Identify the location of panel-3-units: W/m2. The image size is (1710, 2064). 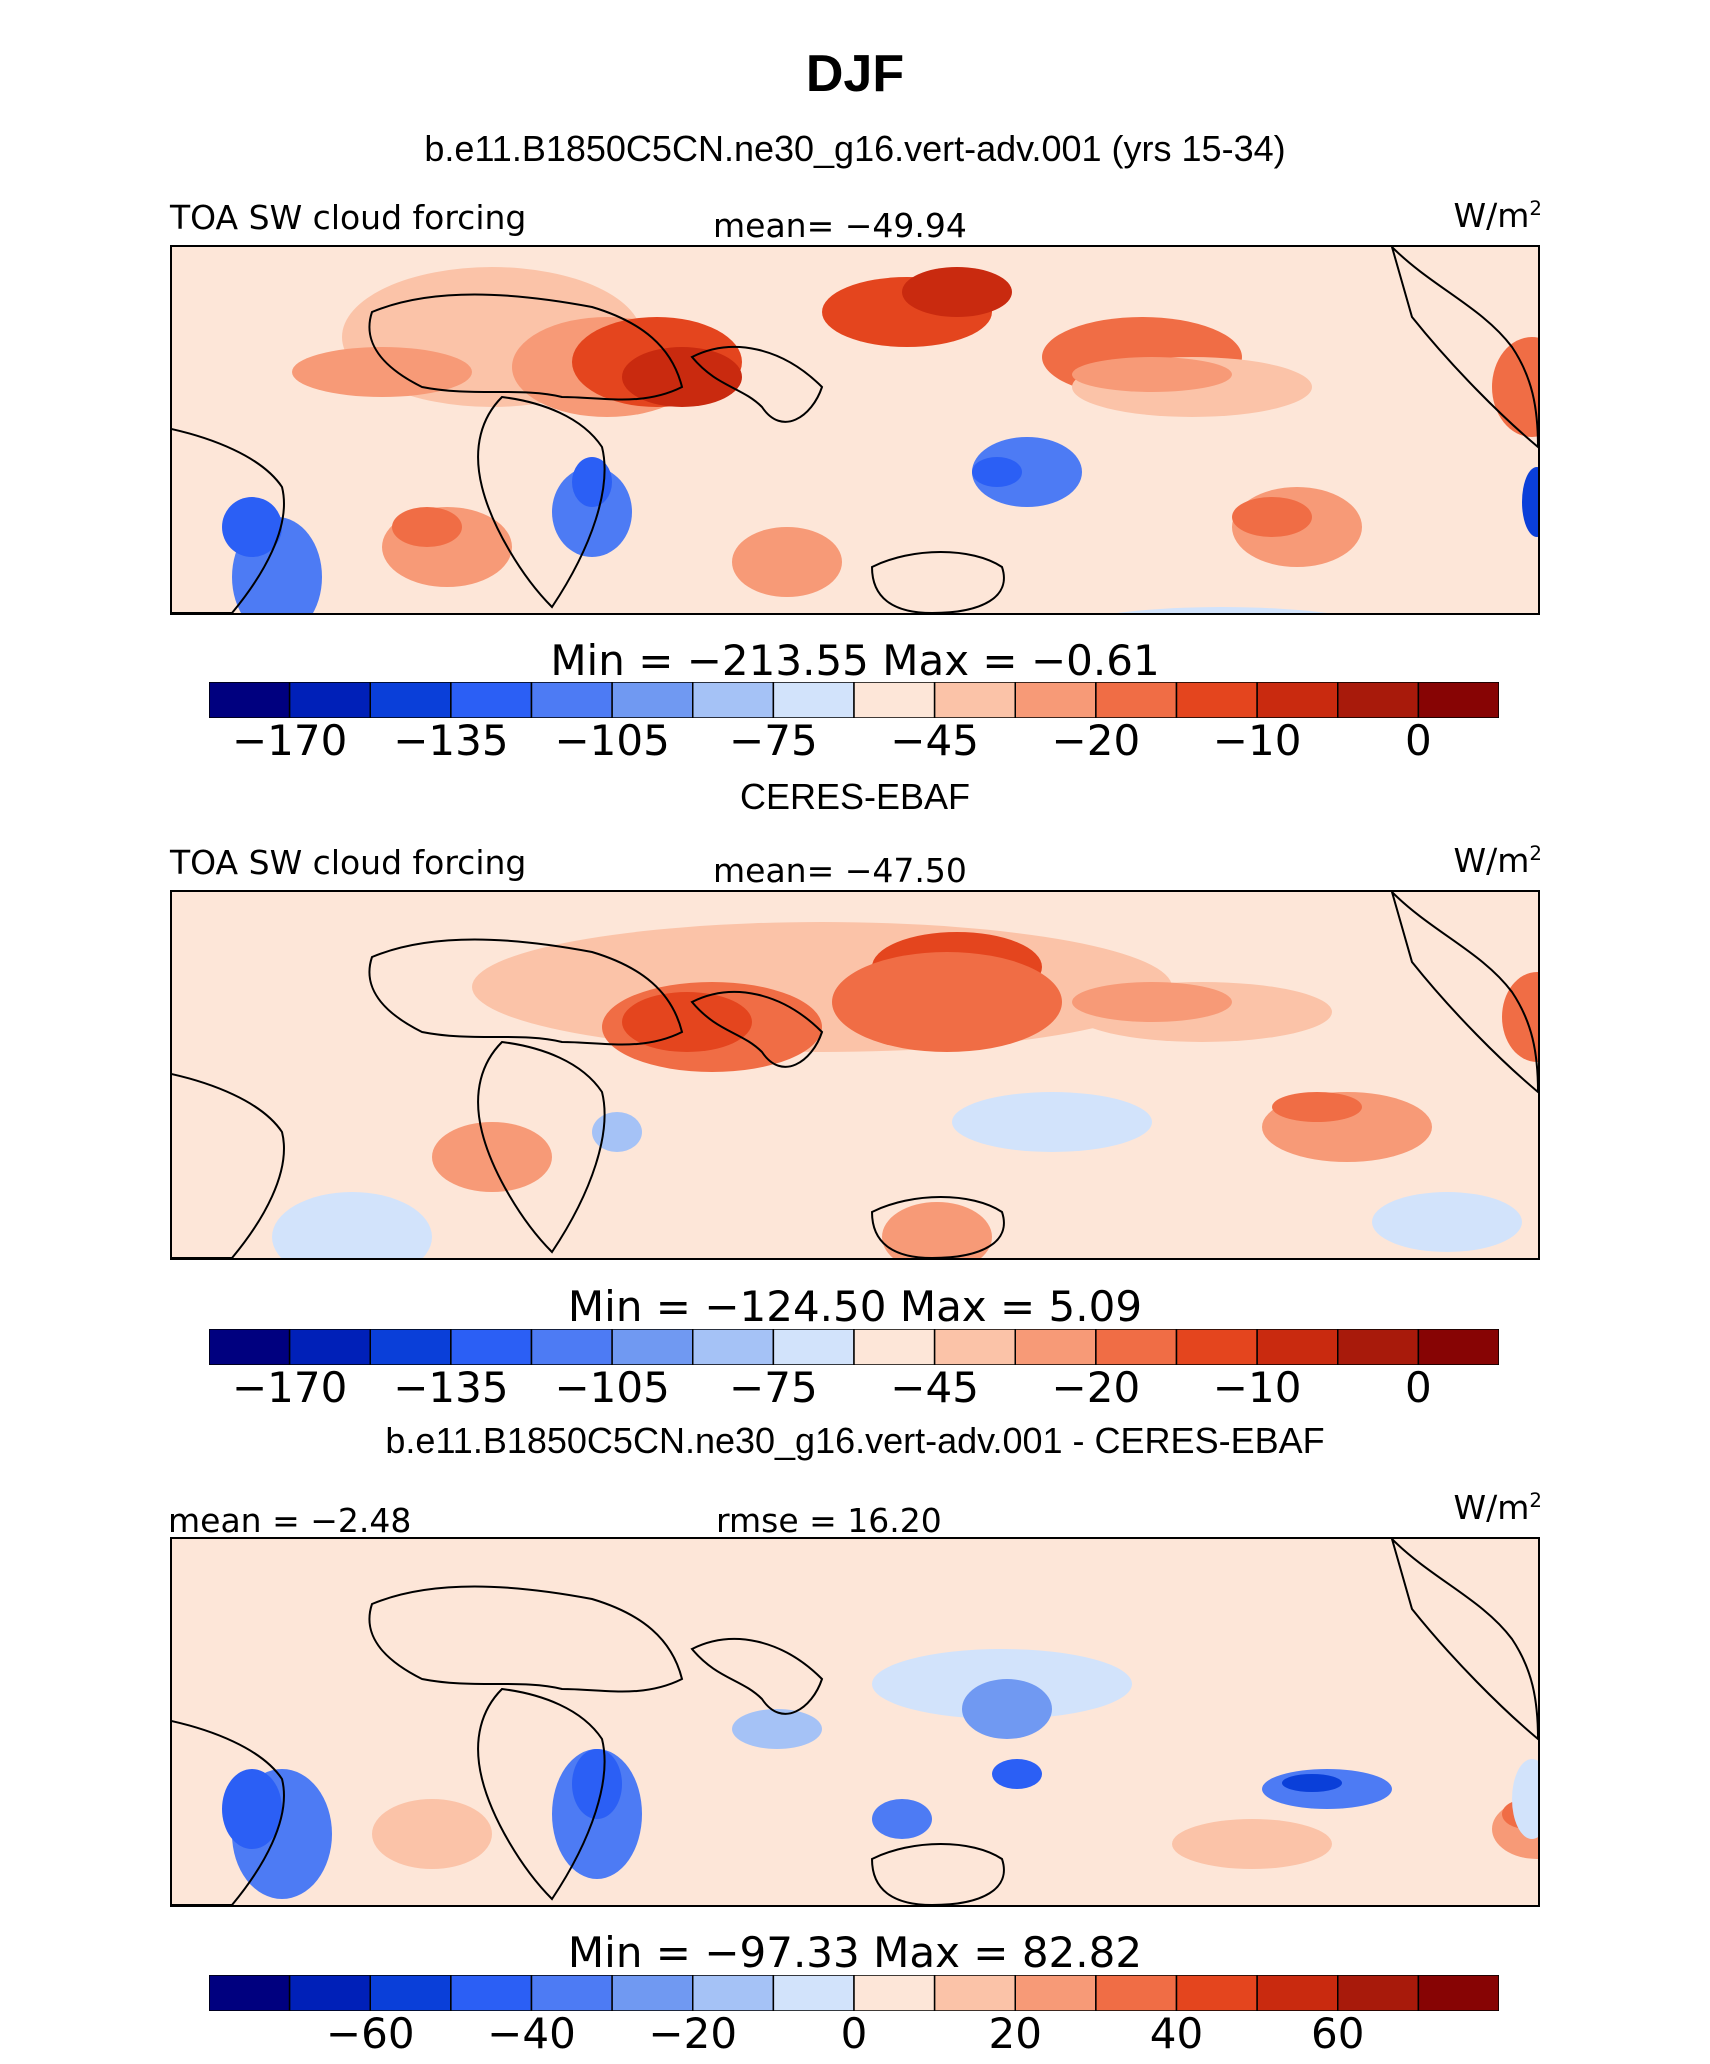
(1498, 1507).